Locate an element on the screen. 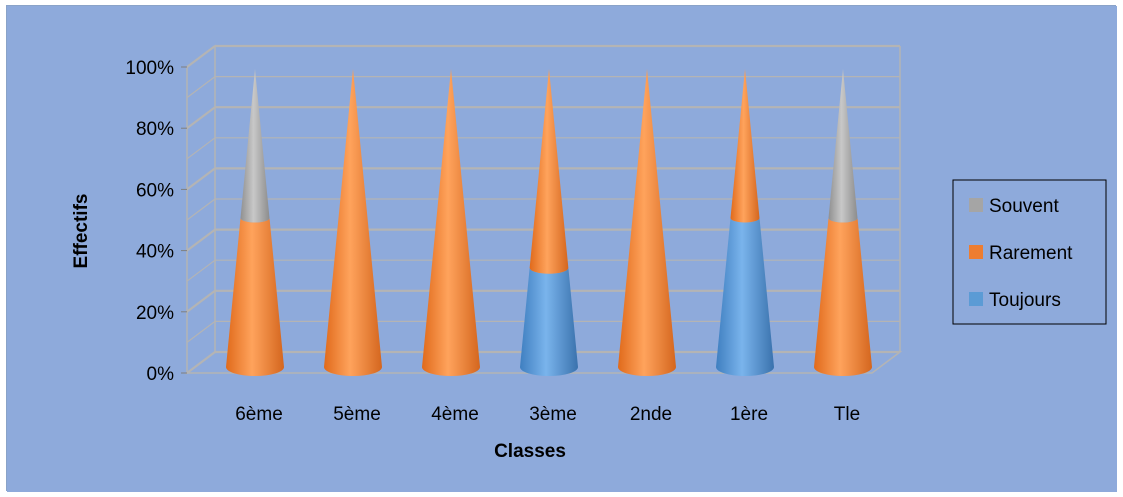  y-tick-label: 60% is located at coordinates (155, 190).